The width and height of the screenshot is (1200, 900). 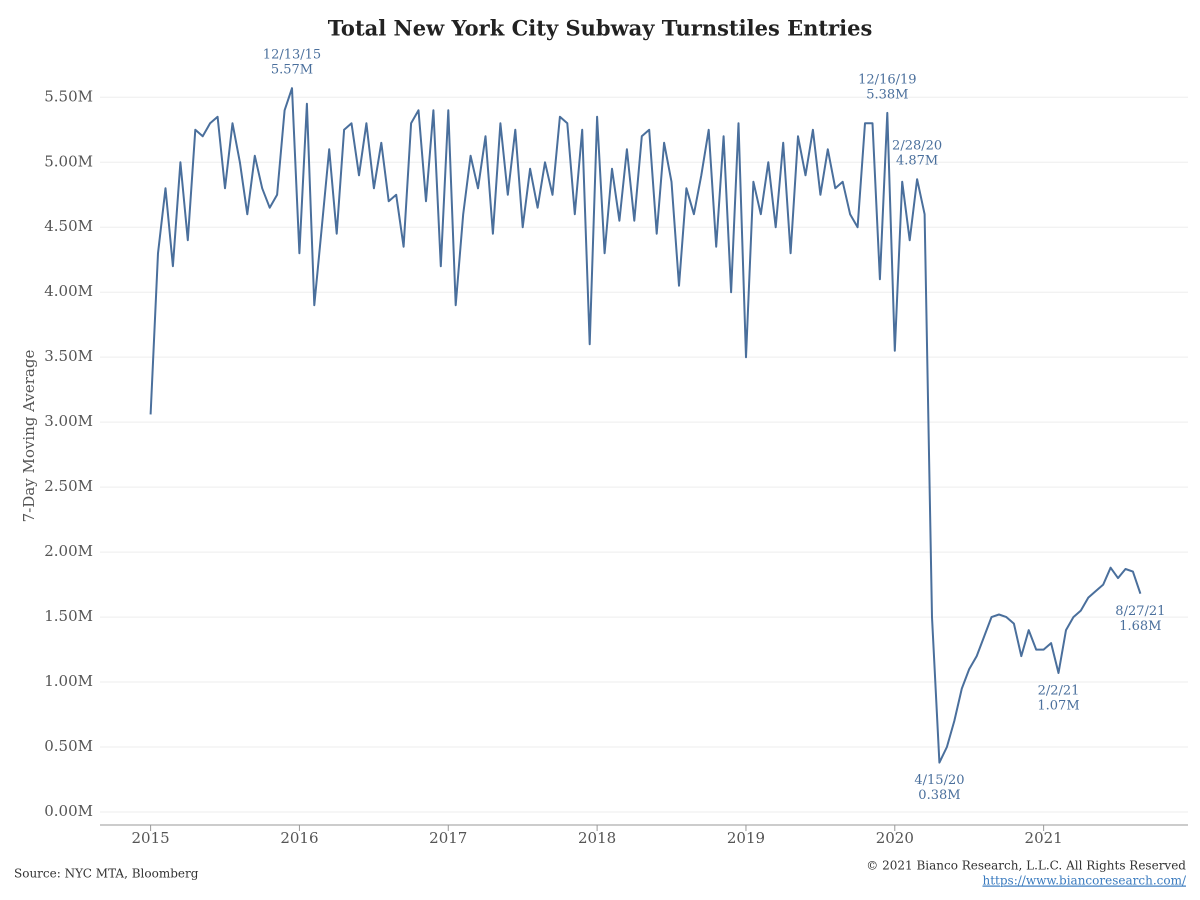 What do you see at coordinates (68, 811) in the screenshot?
I see `y-tick-label: 0.00M` at bounding box center [68, 811].